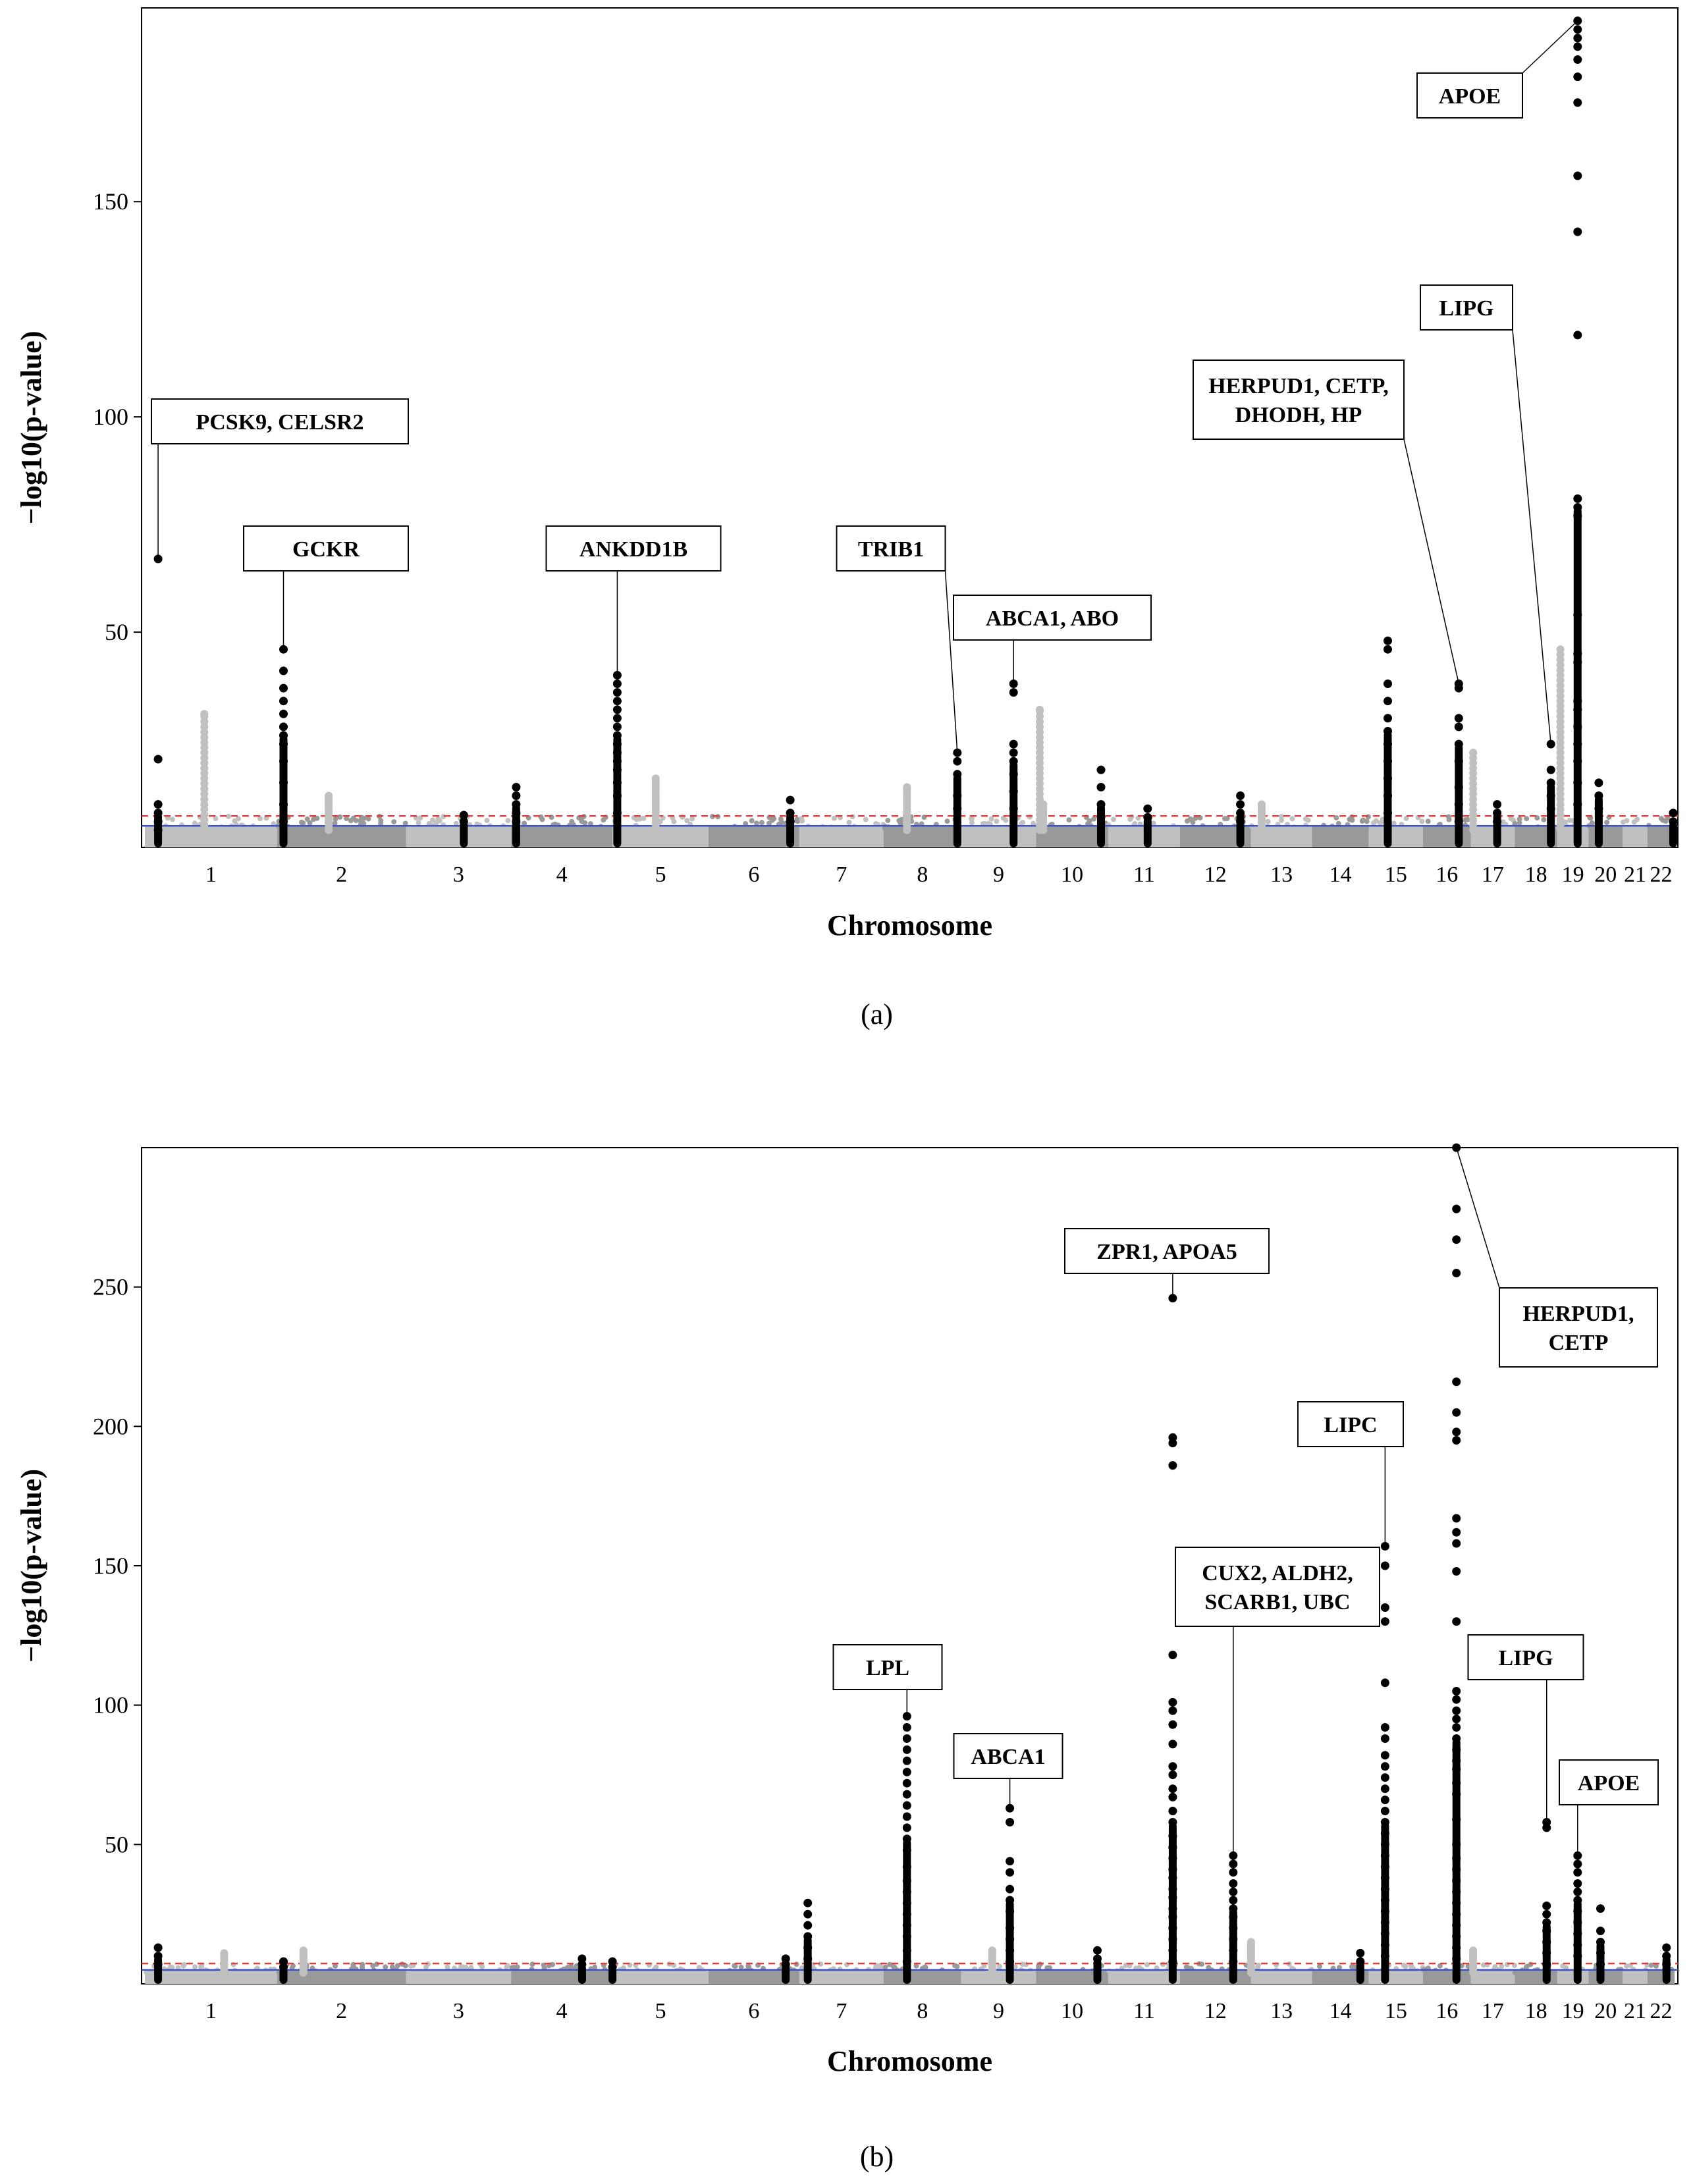 Image resolution: width=1693 pixels, height=2184 pixels. Describe the element at coordinates (1097, 1965) in the screenshot. I see `peak-chr10` at that location.